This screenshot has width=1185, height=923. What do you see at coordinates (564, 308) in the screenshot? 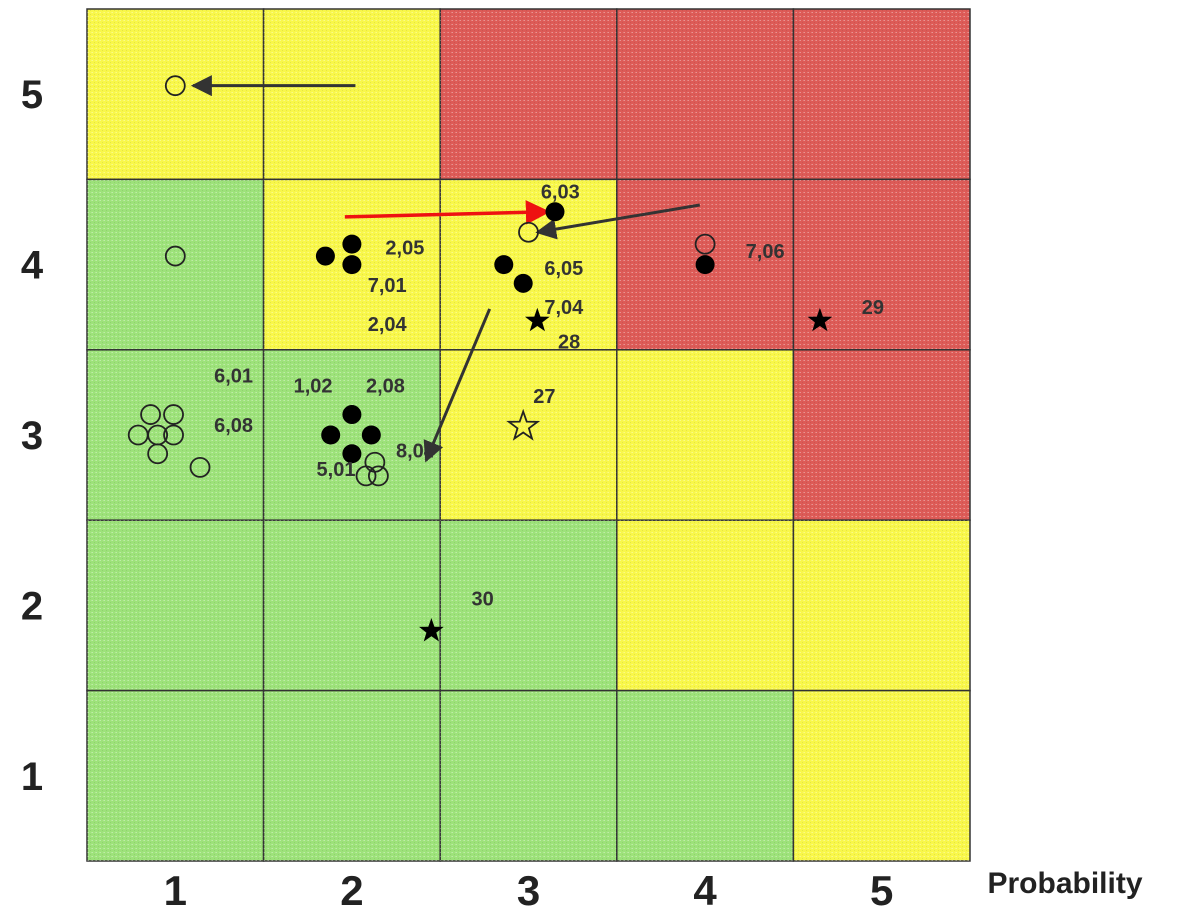
I see `annotation-label: 7,04` at bounding box center [564, 308].